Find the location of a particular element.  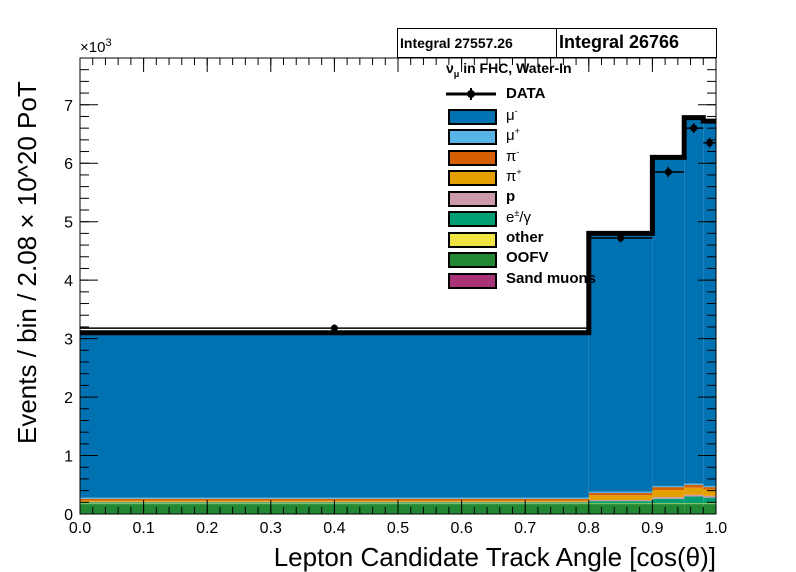

legend-label: OOFV is located at coordinates (527, 257).